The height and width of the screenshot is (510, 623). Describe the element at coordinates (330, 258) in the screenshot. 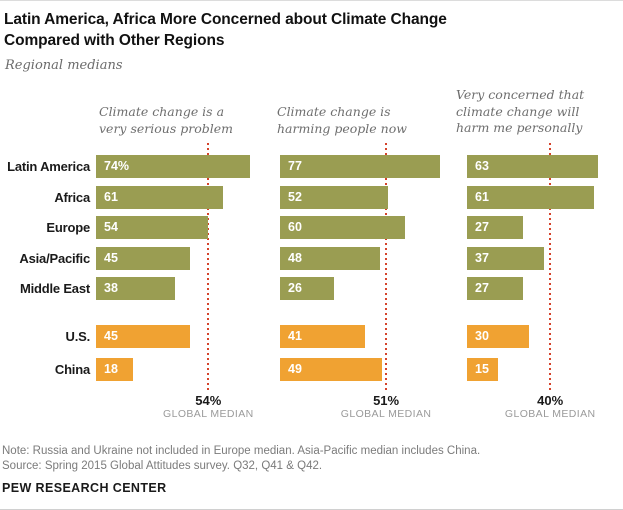

I see `bar: 48` at that location.